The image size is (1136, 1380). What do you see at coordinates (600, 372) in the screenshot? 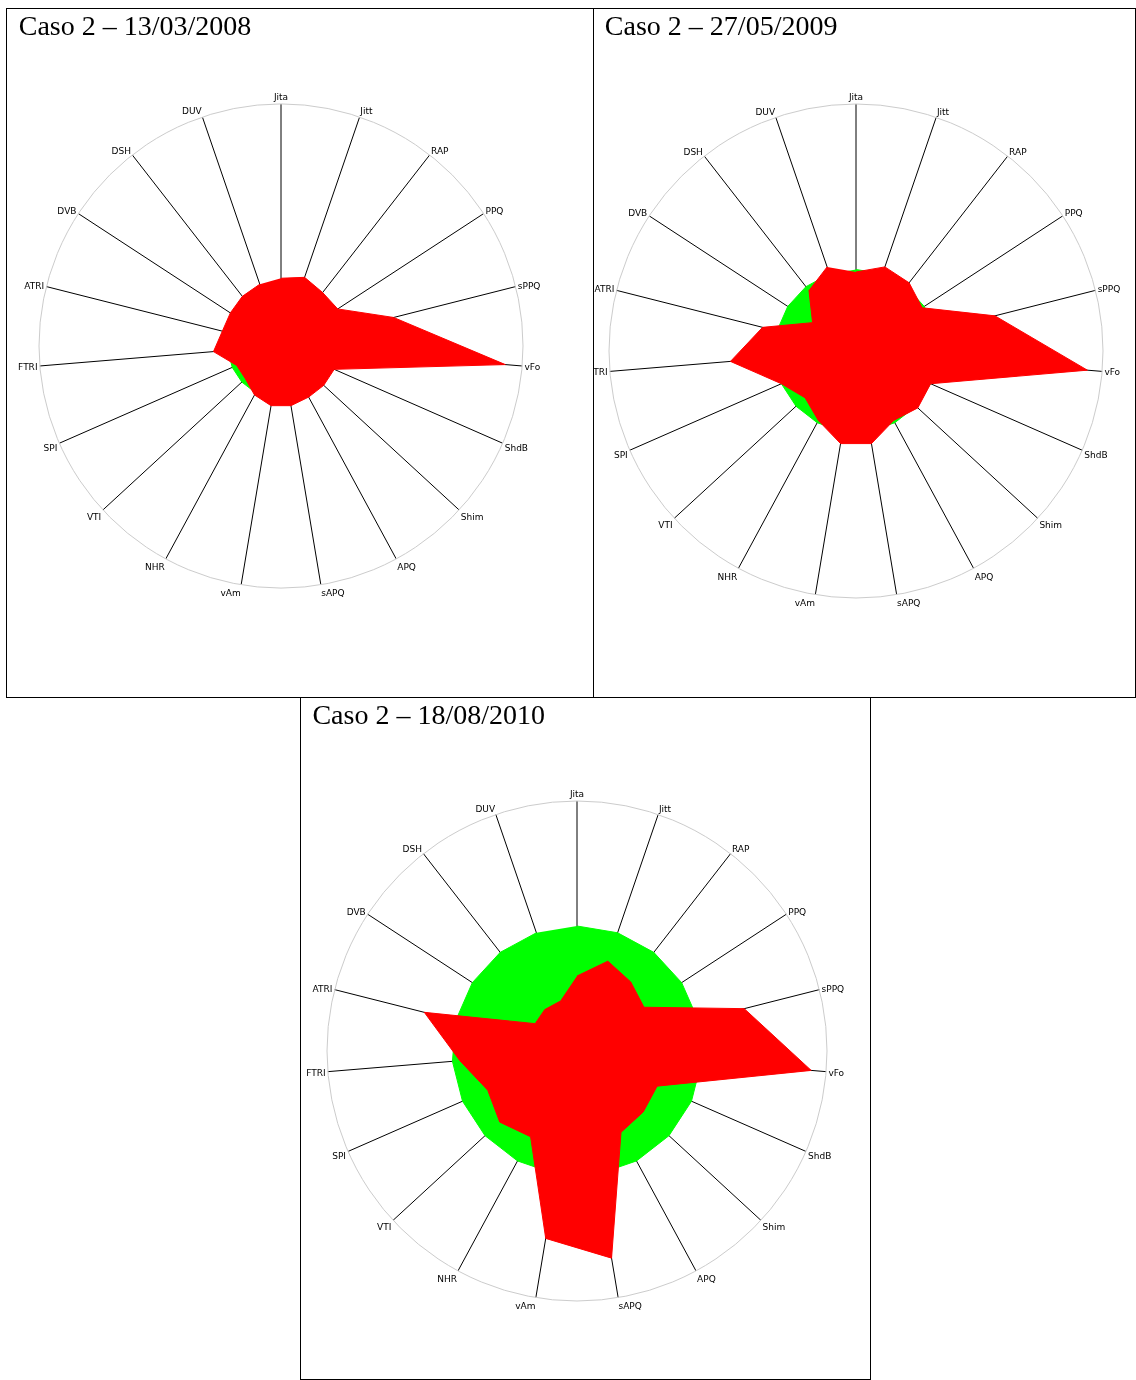
I see `spoke-label: TRI` at bounding box center [600, 372].